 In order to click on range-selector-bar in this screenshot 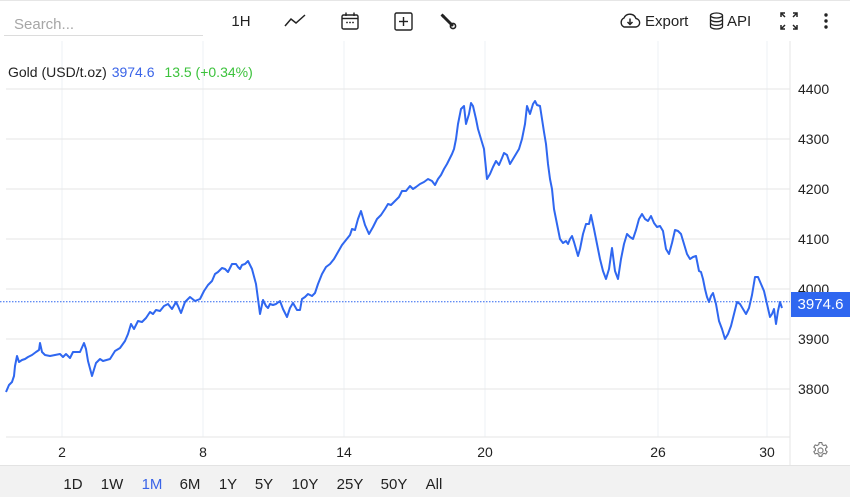, I will do `click(425, 481)`.